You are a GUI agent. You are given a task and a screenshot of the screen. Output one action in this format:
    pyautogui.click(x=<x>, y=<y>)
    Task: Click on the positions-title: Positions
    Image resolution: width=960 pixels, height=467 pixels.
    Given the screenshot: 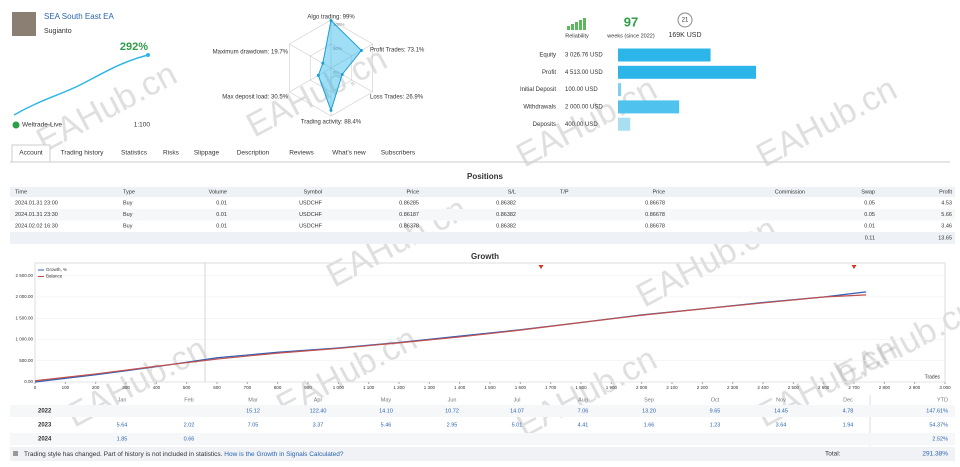 What is the action you would take?
    pyautogui.click(x=485, y=176)
    